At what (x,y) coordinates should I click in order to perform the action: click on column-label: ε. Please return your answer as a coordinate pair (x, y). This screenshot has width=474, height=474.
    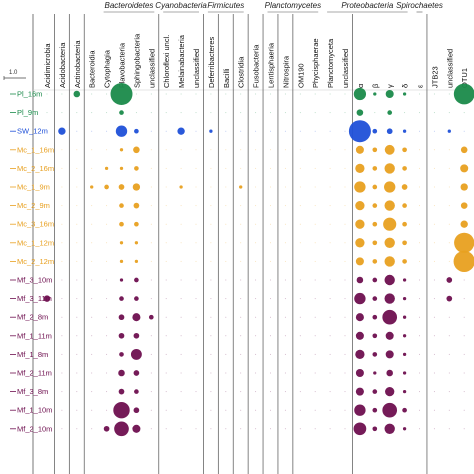
    Looking at the image, I should click on (420, 86).